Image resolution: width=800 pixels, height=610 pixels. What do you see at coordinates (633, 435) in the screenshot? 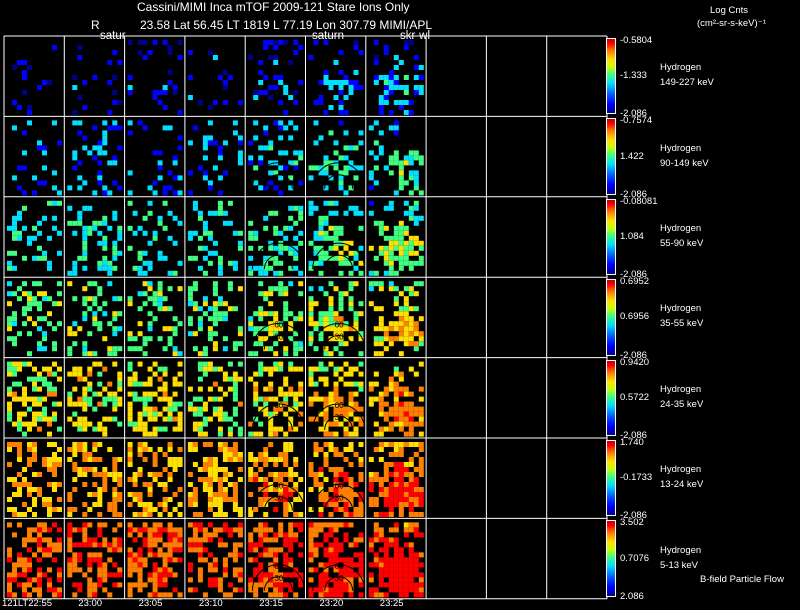
I see `colorbar-min-label: -2.086` at bounding box center [633, 435].